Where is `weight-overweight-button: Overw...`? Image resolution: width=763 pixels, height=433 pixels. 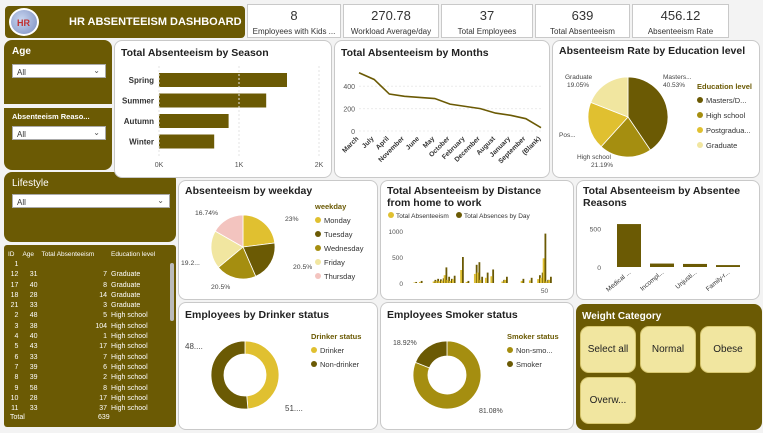
weight-overweight-button: Overw... is located at coordinates (608, 400).